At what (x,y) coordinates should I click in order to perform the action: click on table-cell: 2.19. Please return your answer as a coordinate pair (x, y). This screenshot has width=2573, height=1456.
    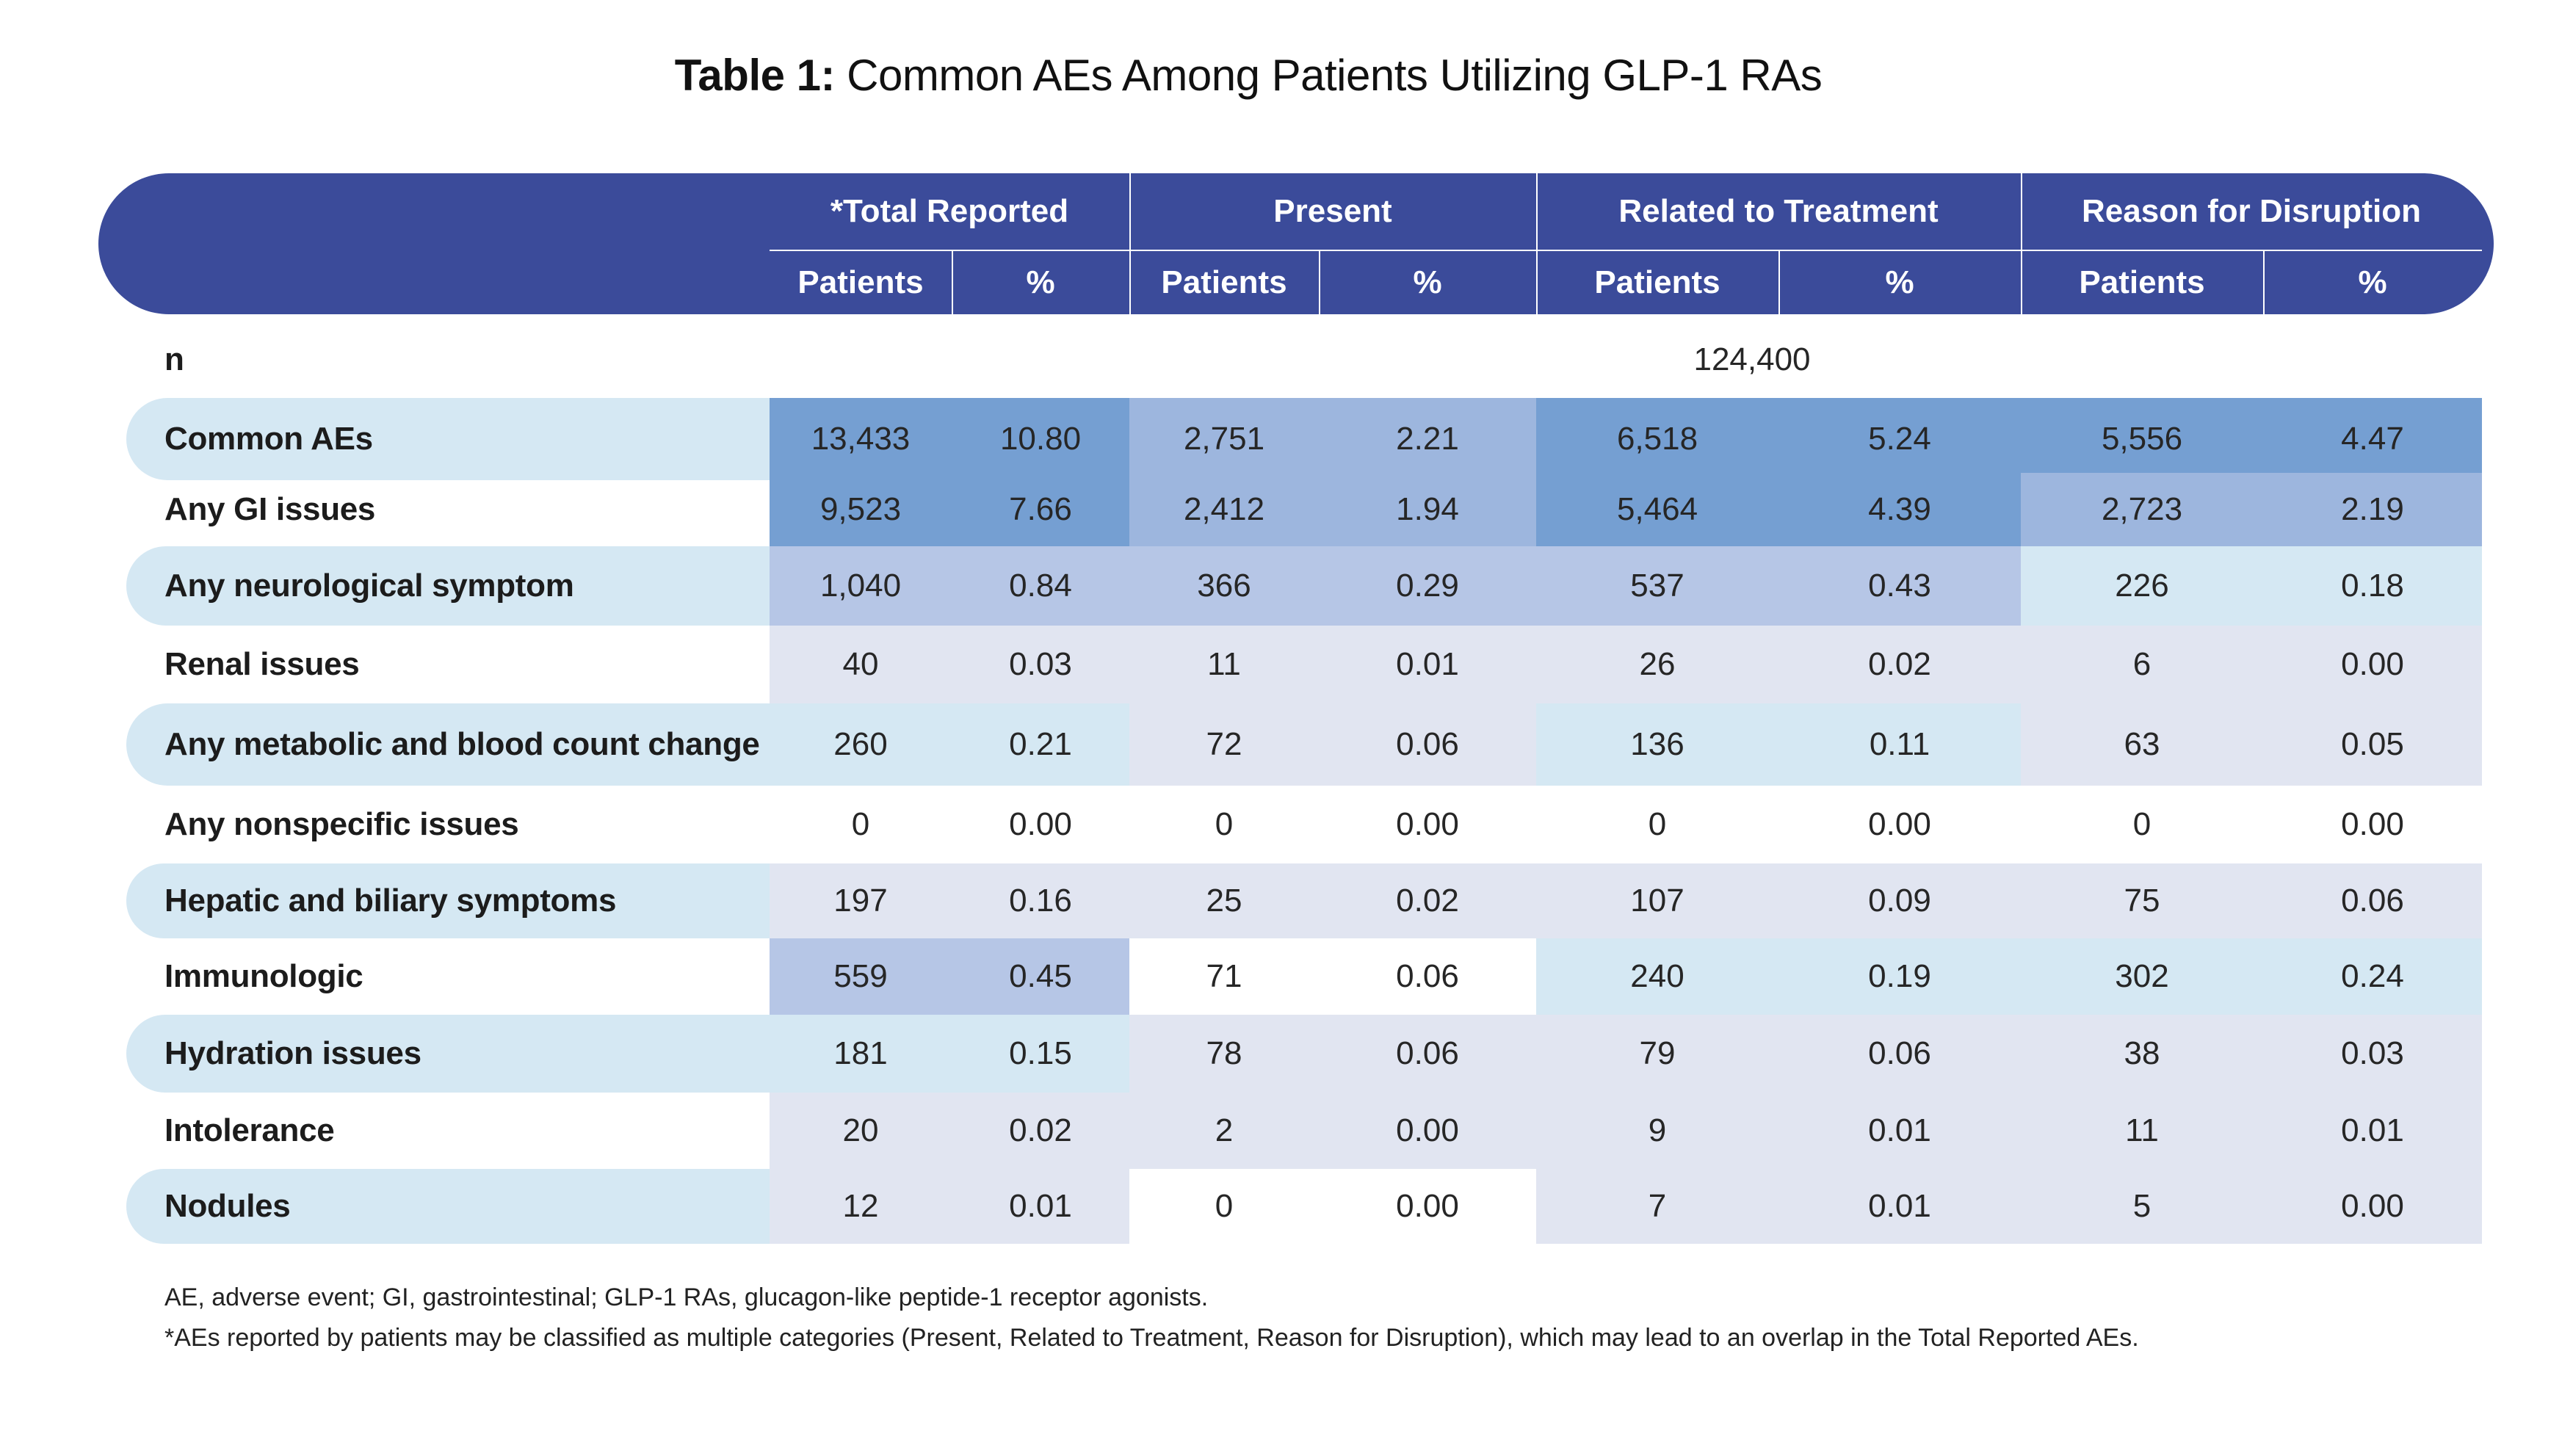
    Looking at the image, I should click on (2373, 509).